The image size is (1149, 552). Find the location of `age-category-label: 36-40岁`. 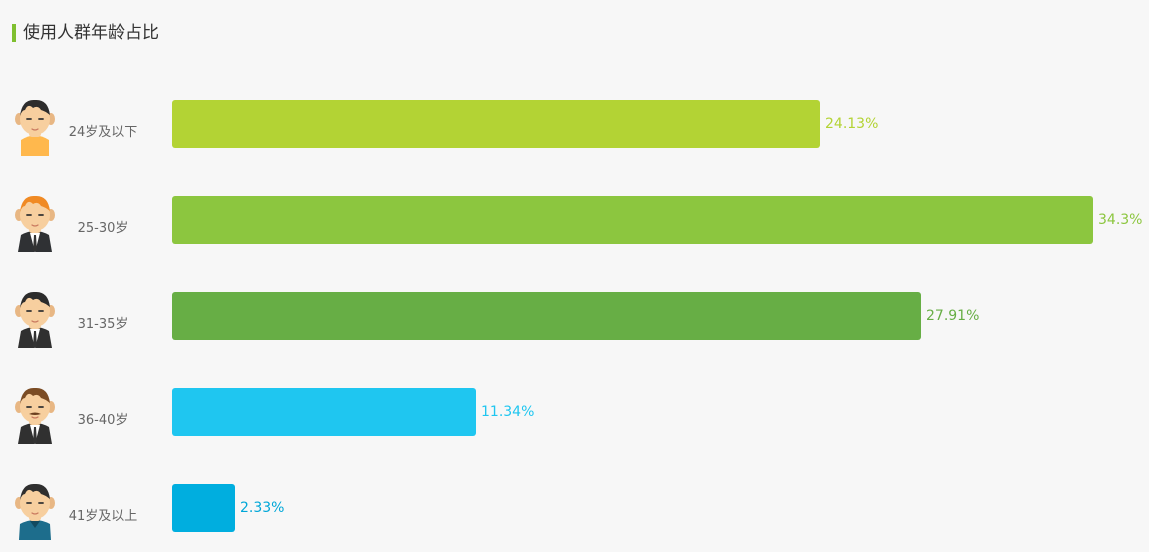

age-category-label: 36-40岁 is located at coordinates (103, 420).